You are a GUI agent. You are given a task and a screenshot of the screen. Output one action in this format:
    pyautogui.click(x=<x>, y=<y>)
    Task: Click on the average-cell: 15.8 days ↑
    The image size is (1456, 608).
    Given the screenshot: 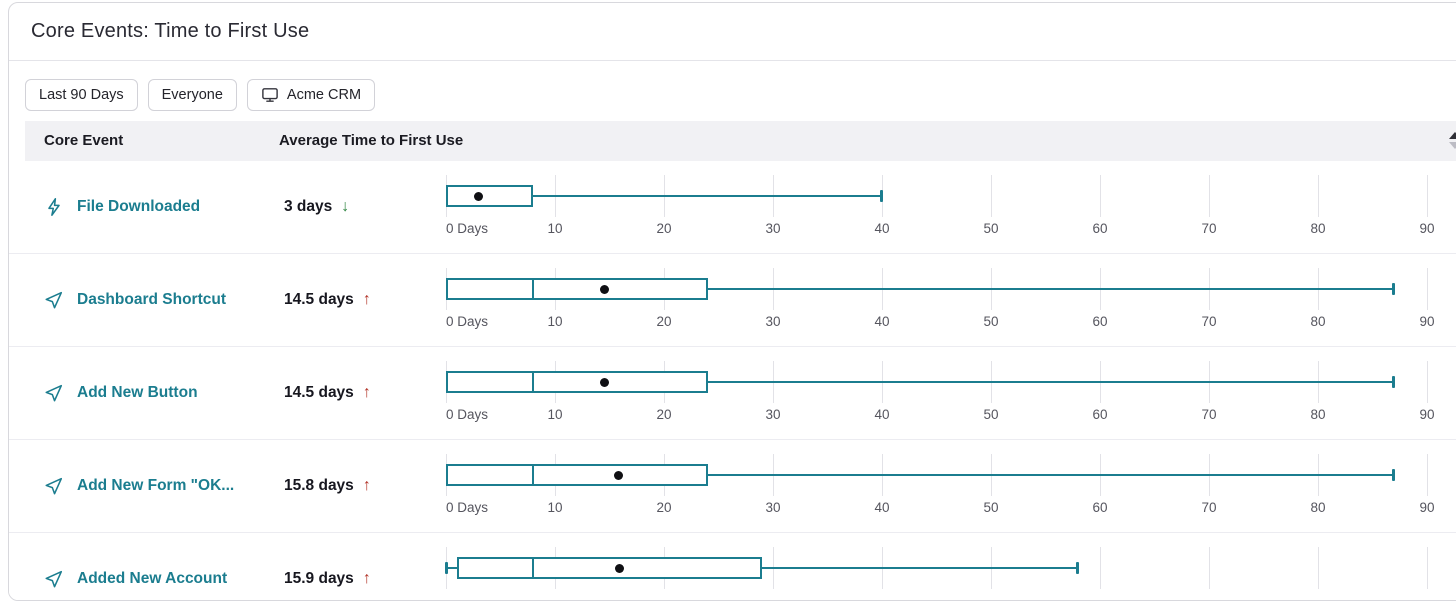 What is the action you would take?
    pyautogui.click(x=327, y=486)
    